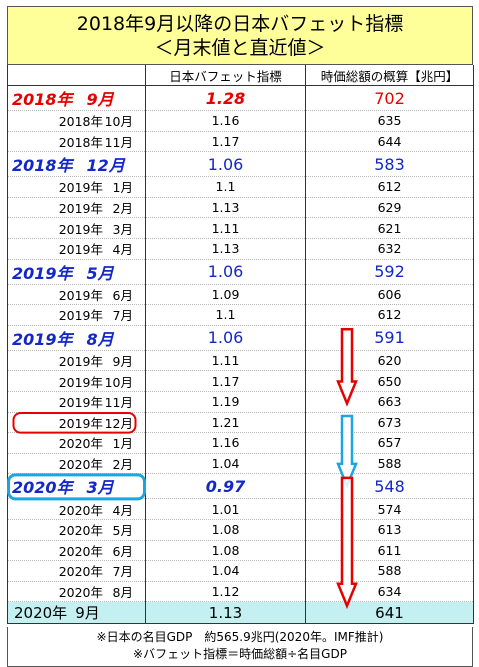 Image resolution: width=479 pixels, height=667 pixels. What do you see at coordinates (225, 338) in the screenshot?
I see `row-index: 1.06` at bounding box center [225, 338].